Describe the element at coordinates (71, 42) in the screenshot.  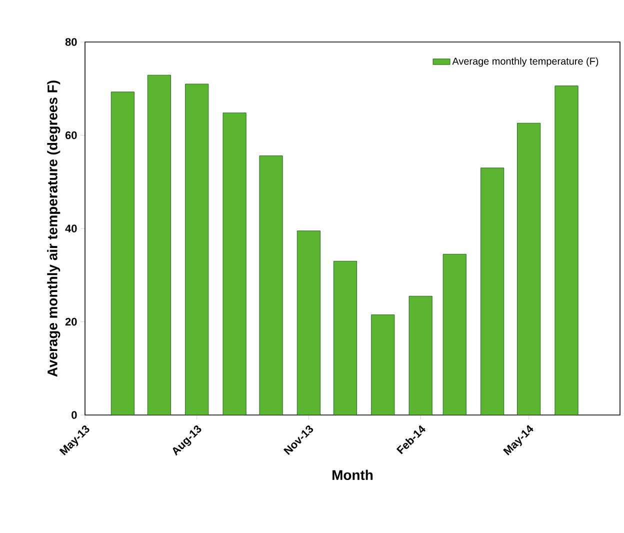
I see `y-tick-label: 80` at that location.